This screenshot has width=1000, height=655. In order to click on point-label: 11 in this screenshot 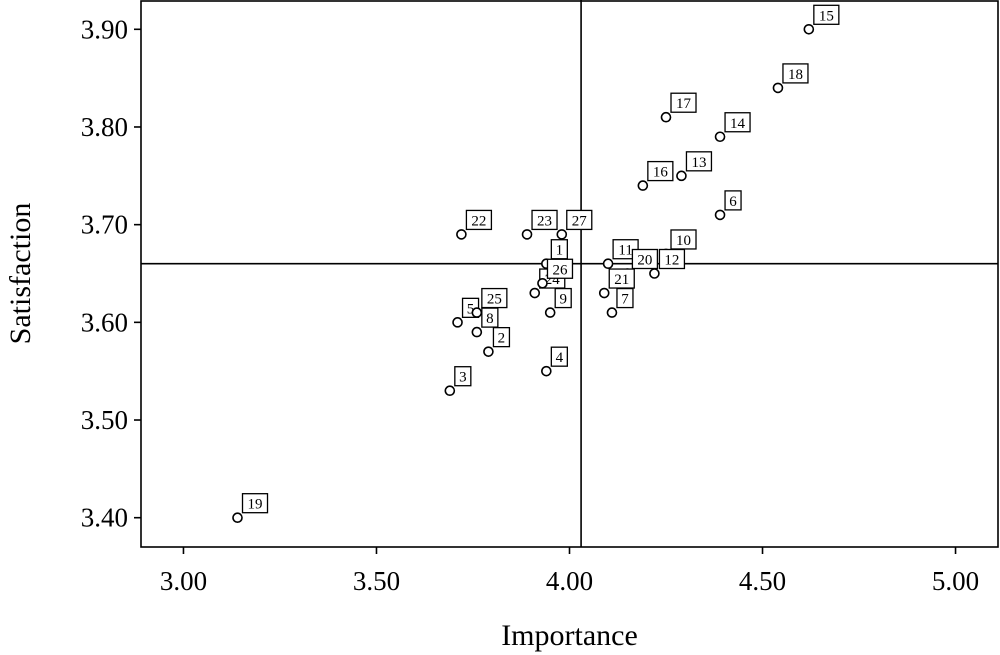, I will do `click(625, 251)`.